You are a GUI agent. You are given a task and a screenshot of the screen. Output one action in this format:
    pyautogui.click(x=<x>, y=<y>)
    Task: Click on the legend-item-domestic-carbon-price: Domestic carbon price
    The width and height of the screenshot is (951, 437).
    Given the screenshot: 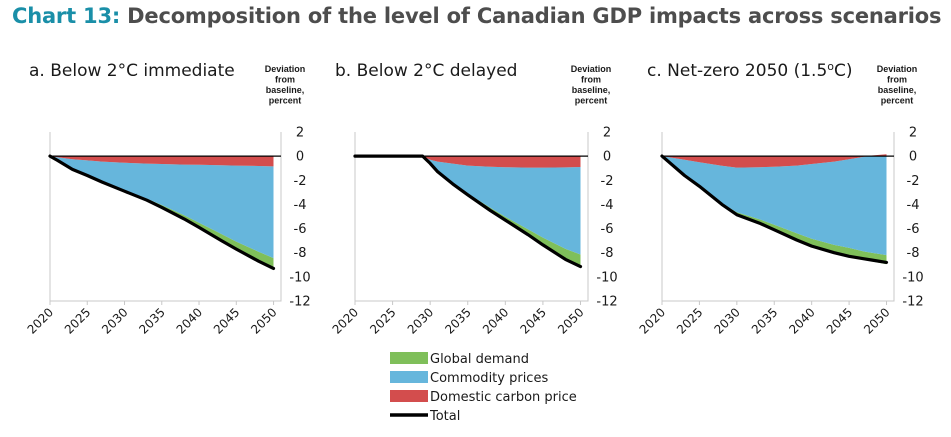 What is the action you would take?
    pyautogui.click(x=483, y=397)
    